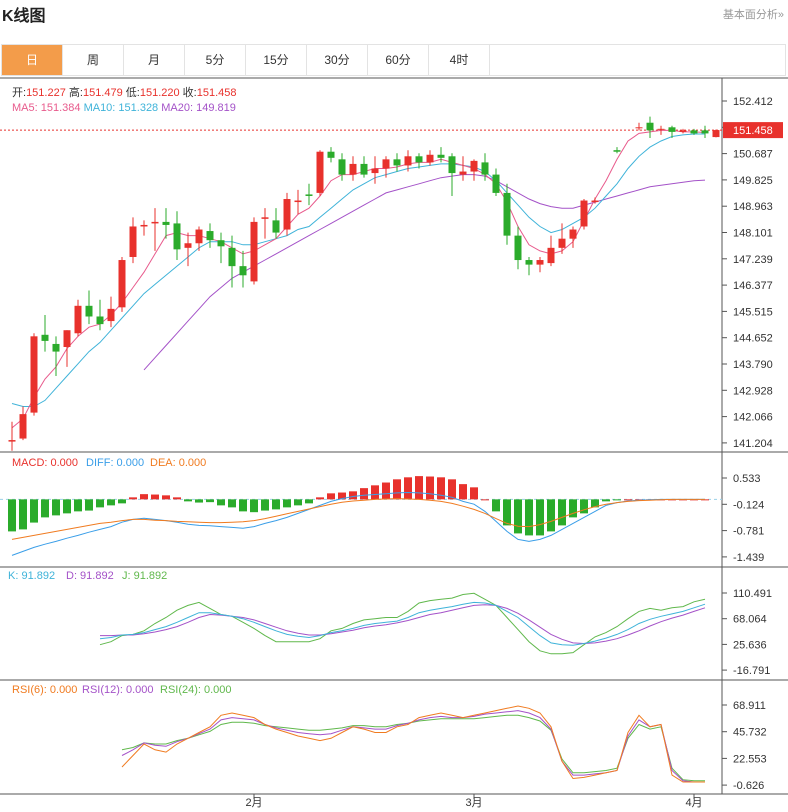  I want to click on tab-1: 周, so click(93, 60).